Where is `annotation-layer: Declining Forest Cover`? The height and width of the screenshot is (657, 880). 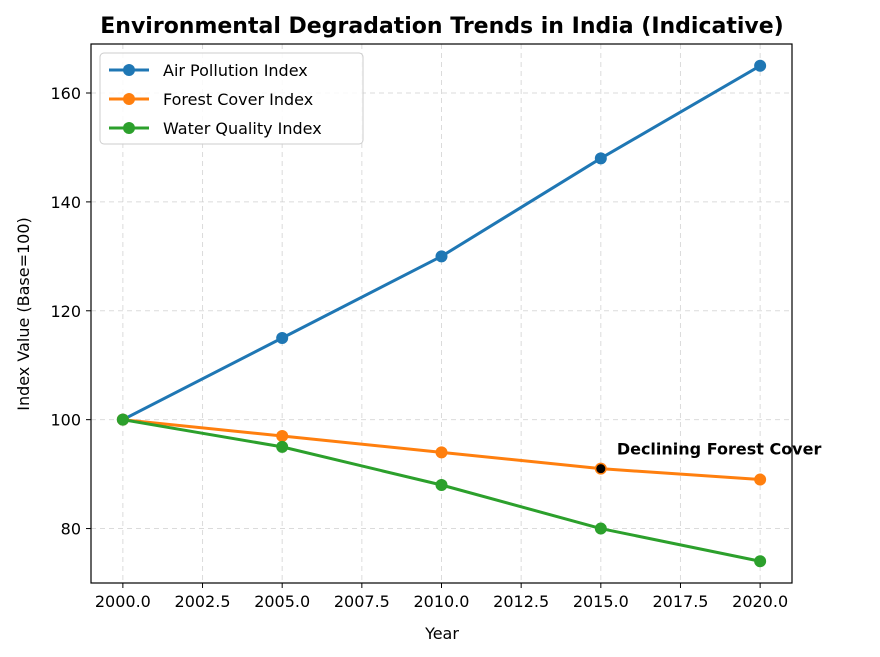
annotation-layer: Declining Forest Cover is located at coordinates (708, 457).